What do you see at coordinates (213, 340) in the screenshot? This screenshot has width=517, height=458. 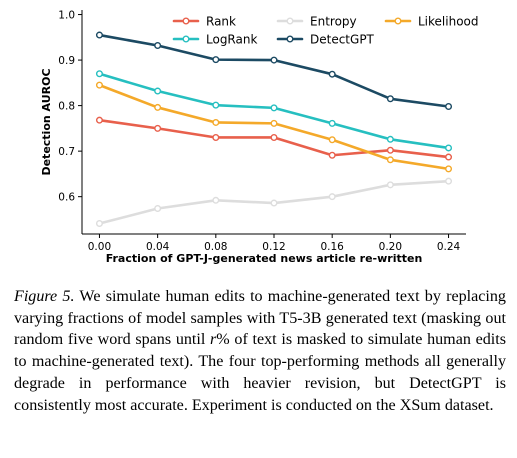 I see `caption-math-r: r` at bounding box center [213, 340].